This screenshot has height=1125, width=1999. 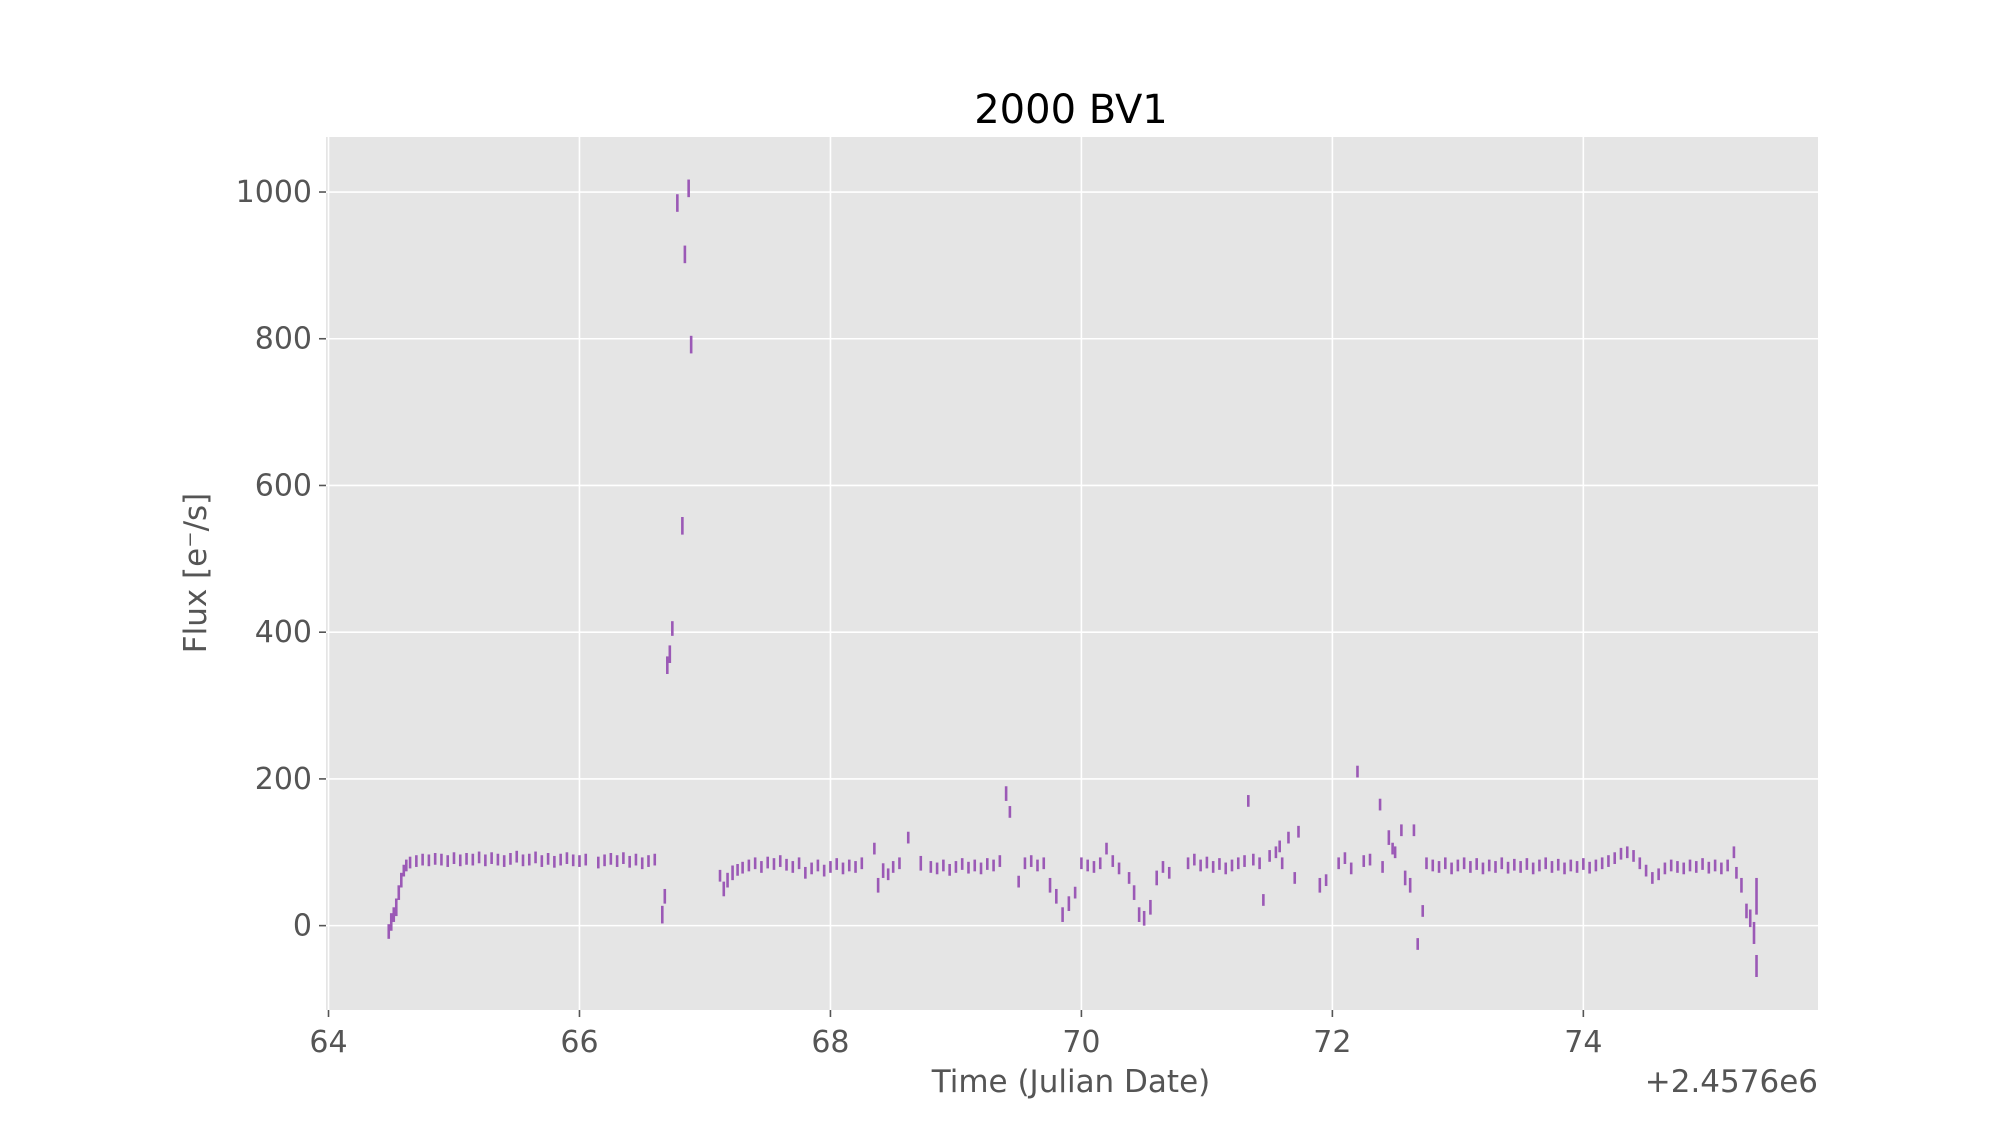 What do you see at coordinates (1071, 110) in the screenshot?
I see `chart-title: 2000 BV1` at bounding box center [1071, 110].